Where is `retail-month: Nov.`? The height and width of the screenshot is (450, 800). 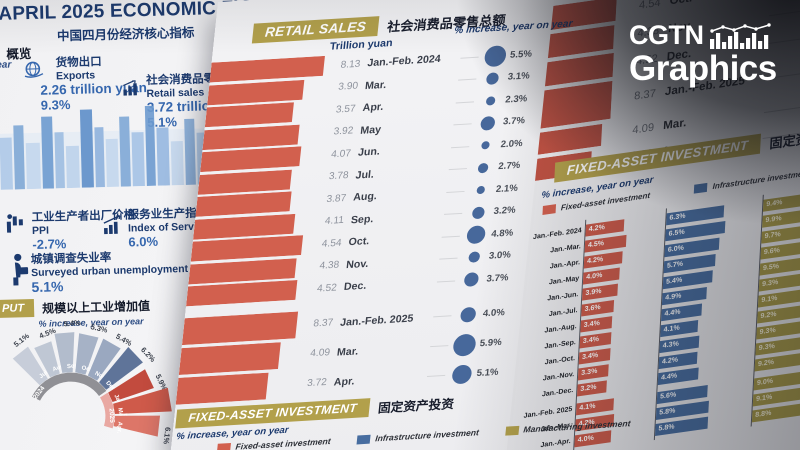
retail-month: Nov. is located at coordinates (357, 264).